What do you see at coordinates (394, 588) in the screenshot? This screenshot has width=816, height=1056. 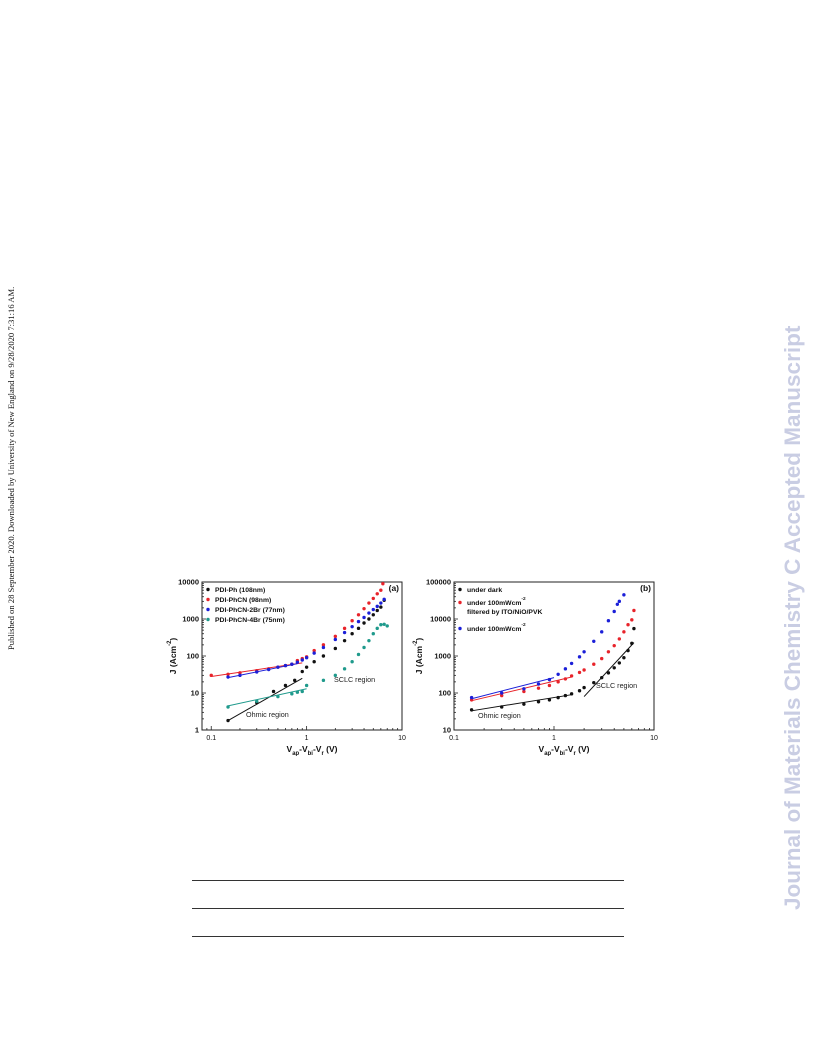 I see `panel-label: (a)` at bounding box center [394, 588].